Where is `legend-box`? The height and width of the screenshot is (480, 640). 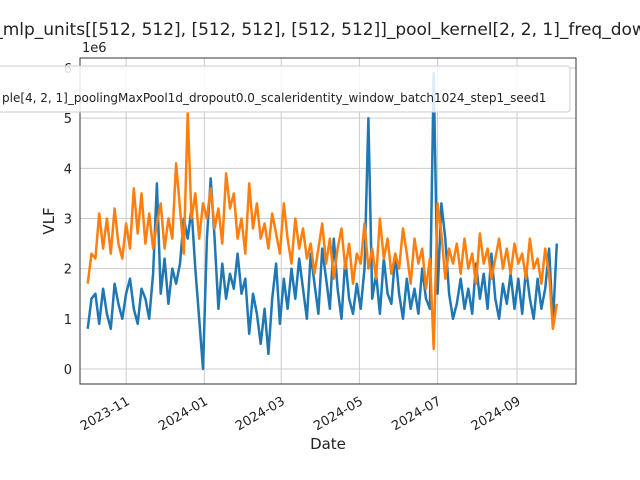
legend-box is located at coordinates (285, 89).